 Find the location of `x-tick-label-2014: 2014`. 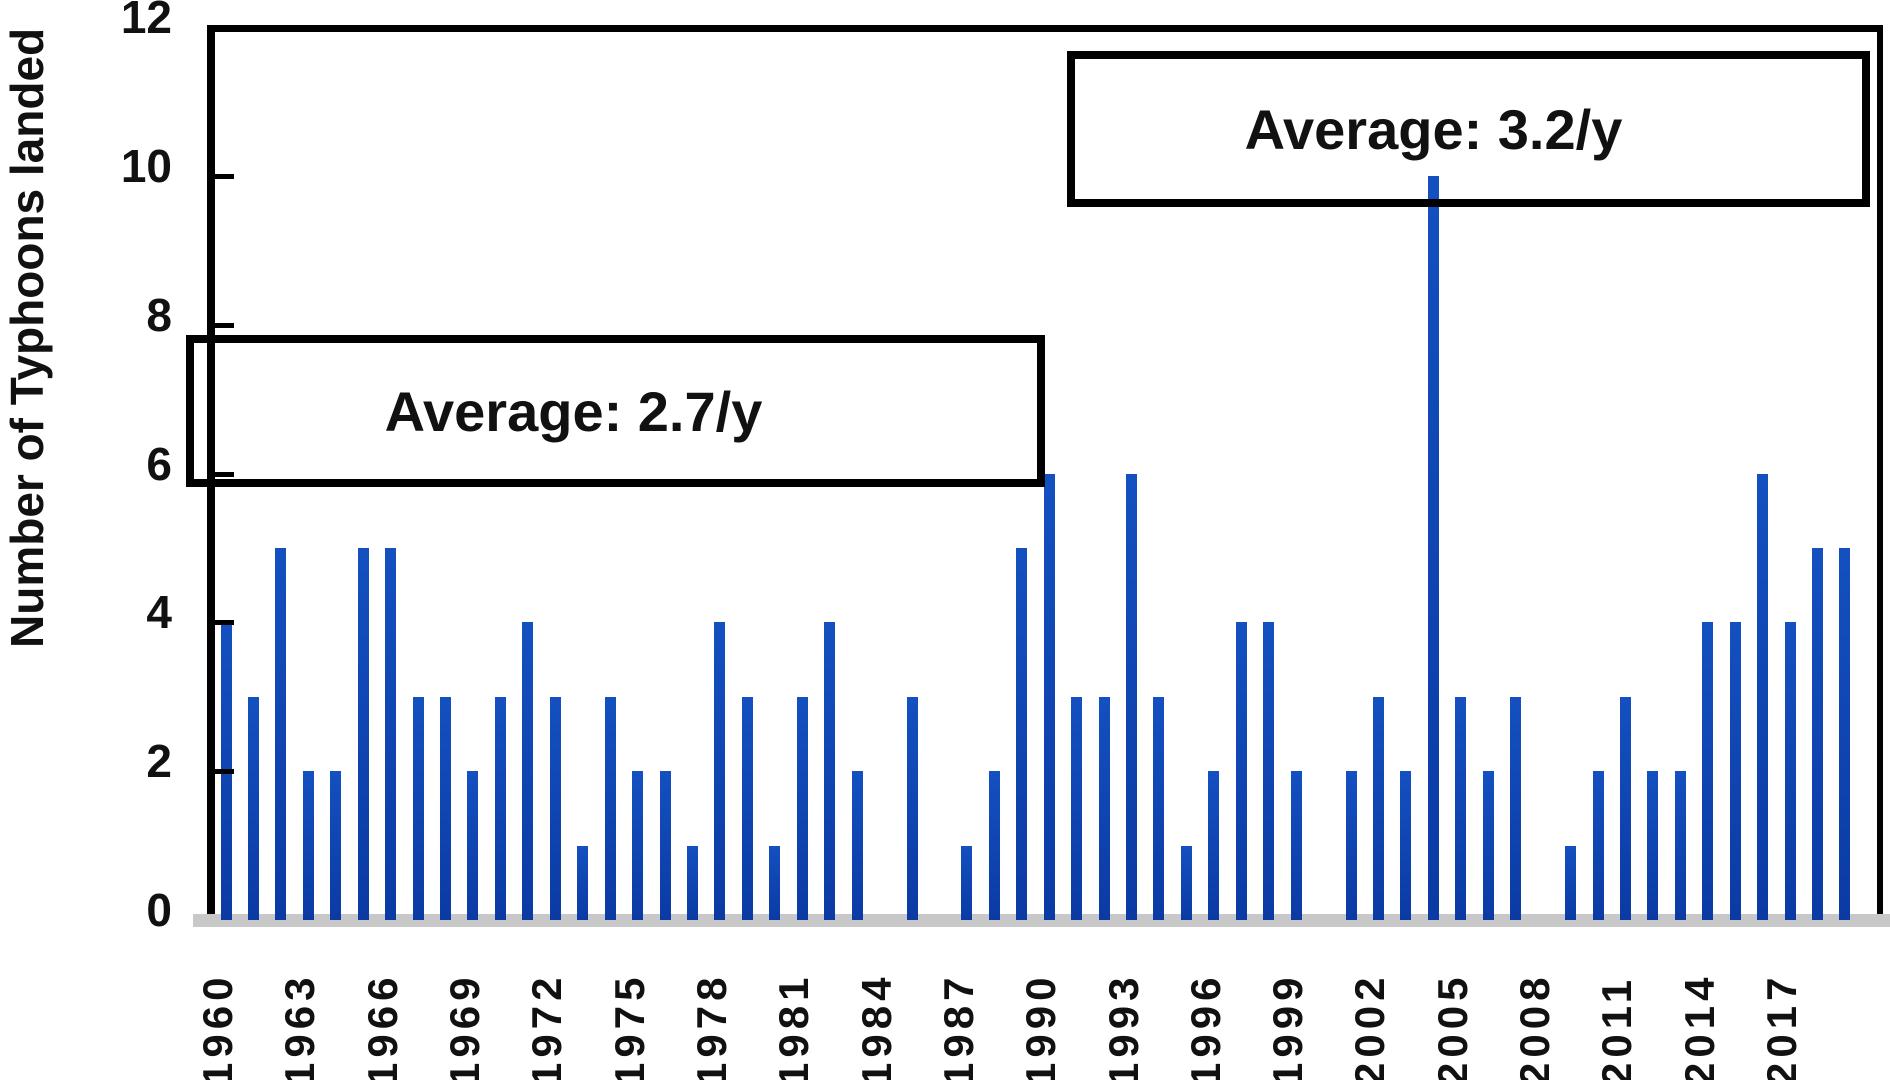

x-tick-label-2014: 2014 is located at coordinates (1699, 1026).